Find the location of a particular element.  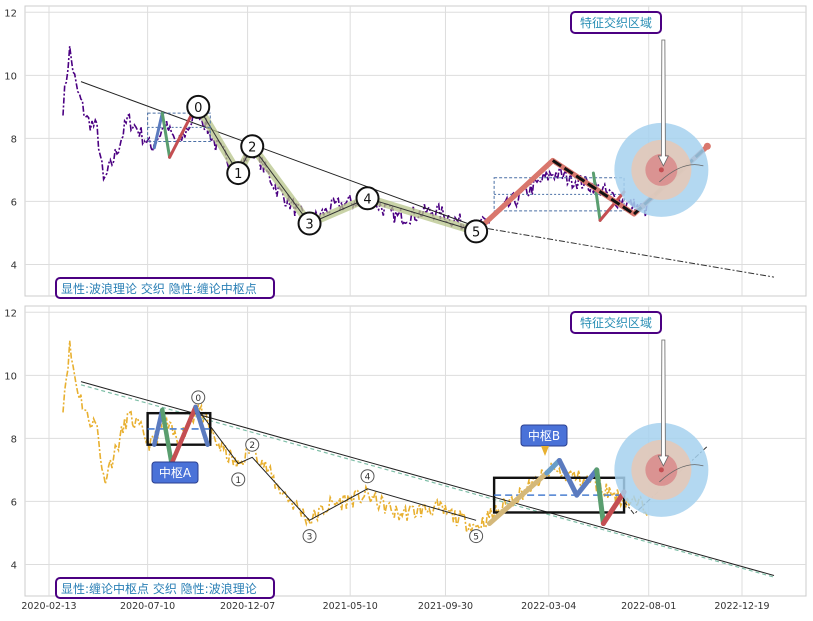

projection-line is located at coordinates (625, 252).